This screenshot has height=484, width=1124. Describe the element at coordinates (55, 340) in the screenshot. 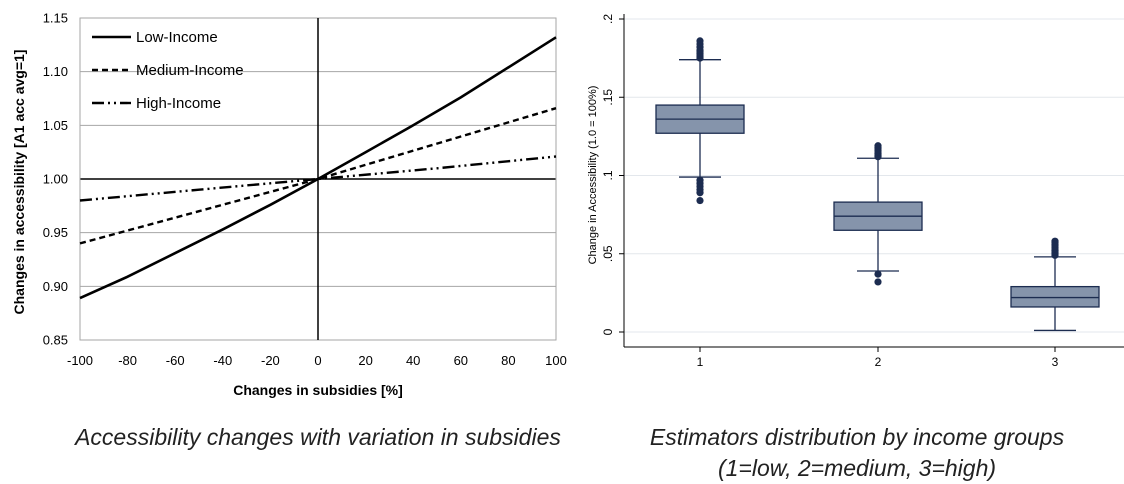

I see `left-y-tick-label: 0.85` at that location.